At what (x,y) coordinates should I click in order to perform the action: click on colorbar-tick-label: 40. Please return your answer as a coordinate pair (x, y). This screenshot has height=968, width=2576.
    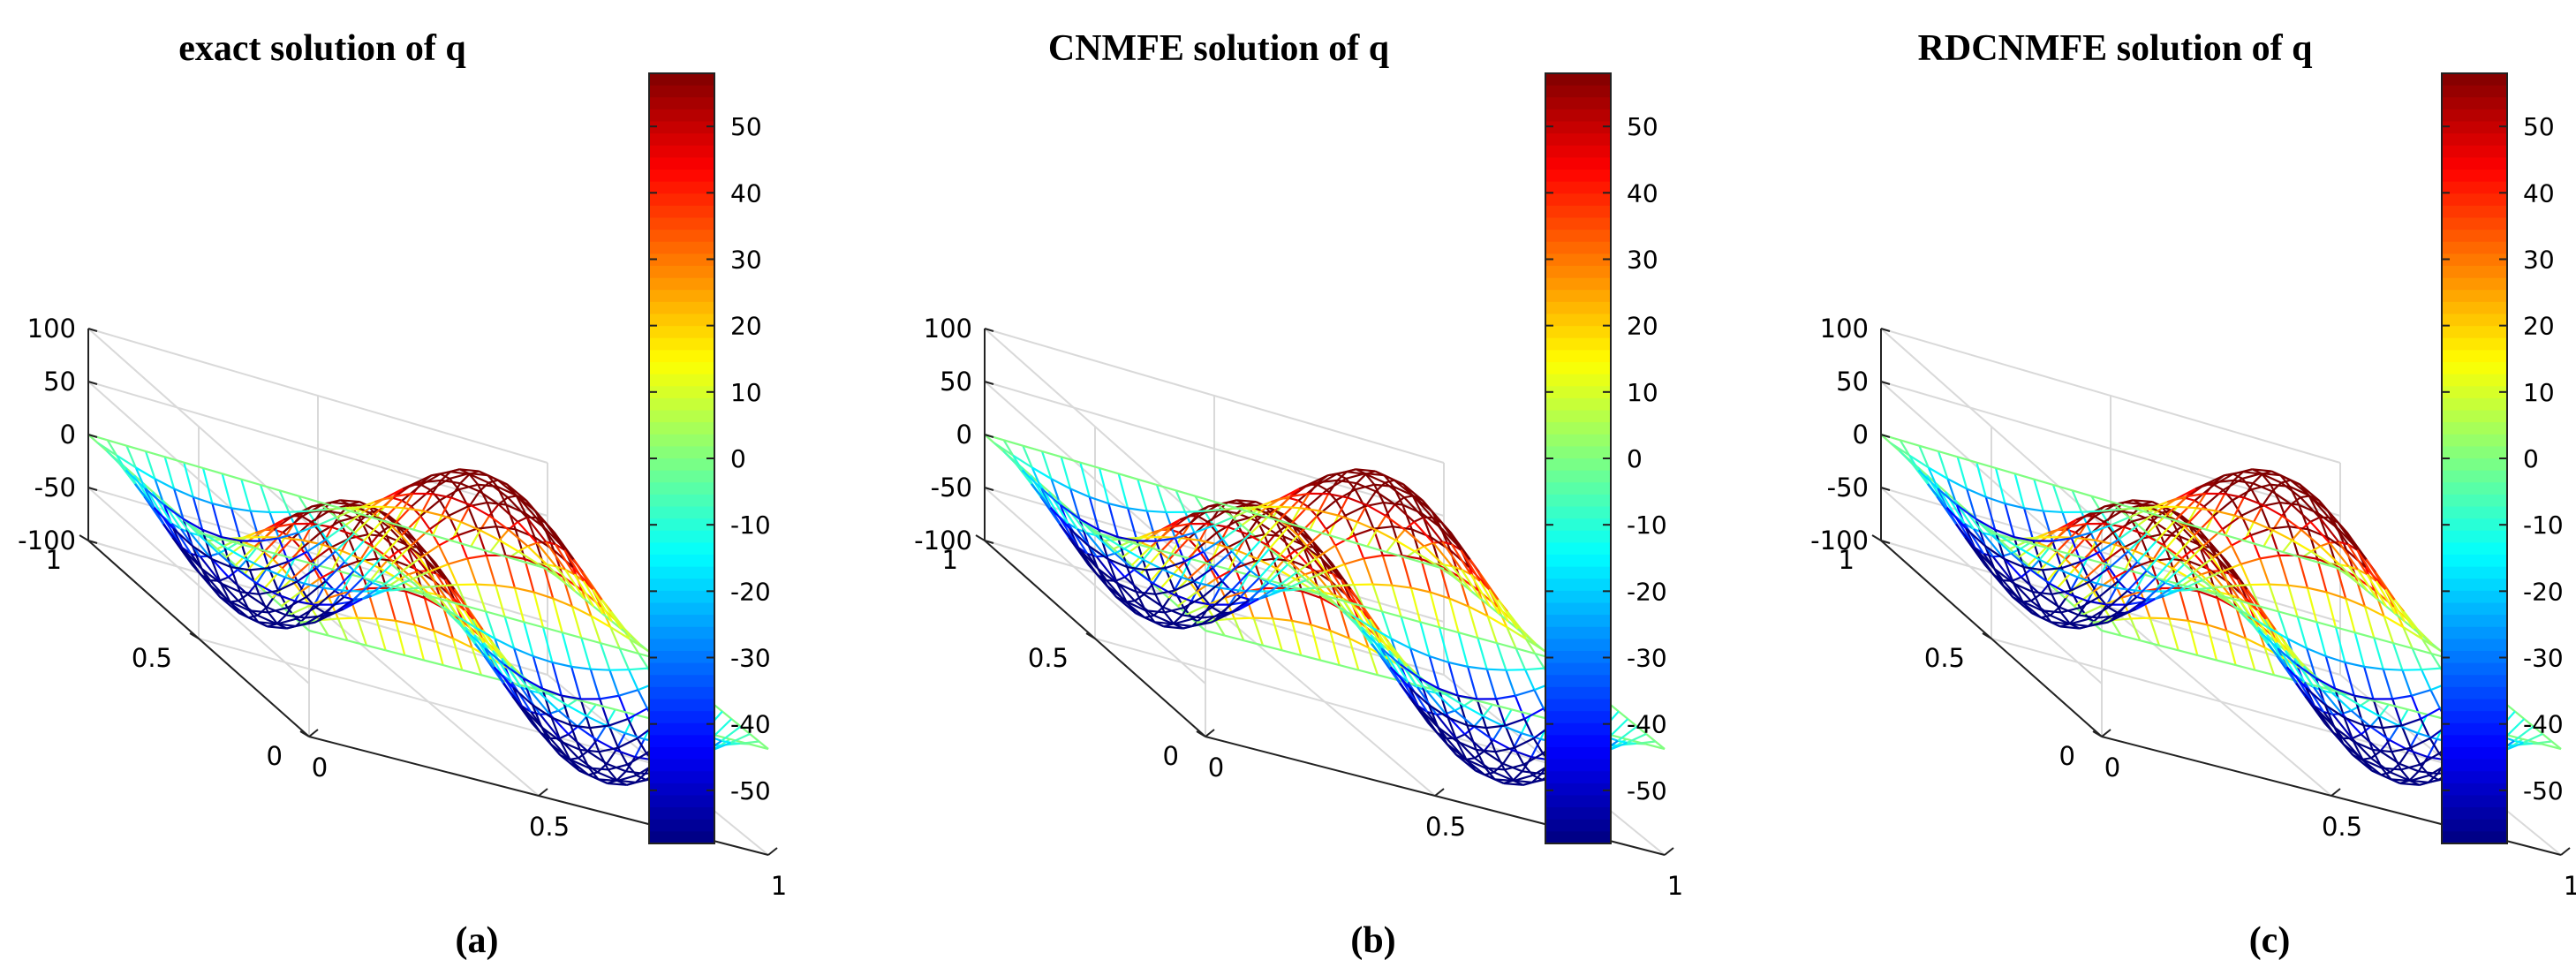
    Looking at the image, I should click on (746, 193).